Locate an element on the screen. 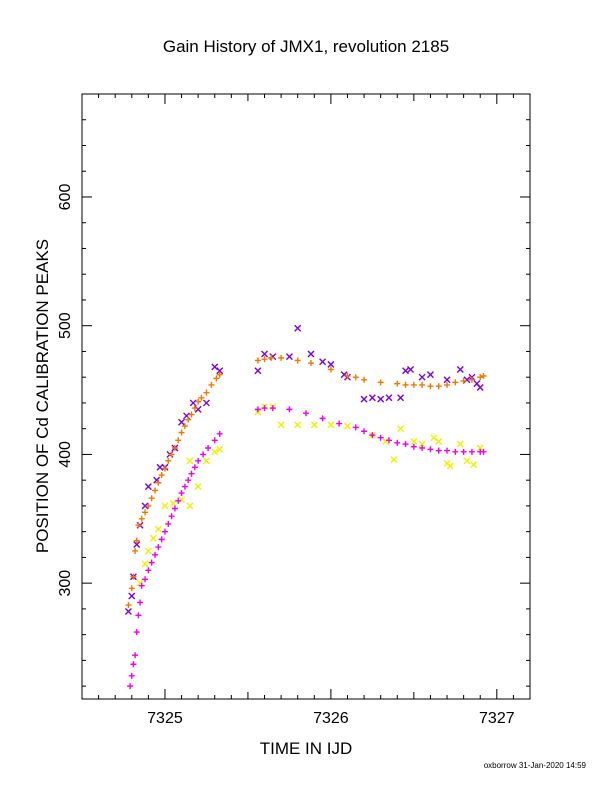 This screenshot has height=792, width=612. chart-title: Gain History of JMX1, revolution 2185 is located at coordinates (306, 46).